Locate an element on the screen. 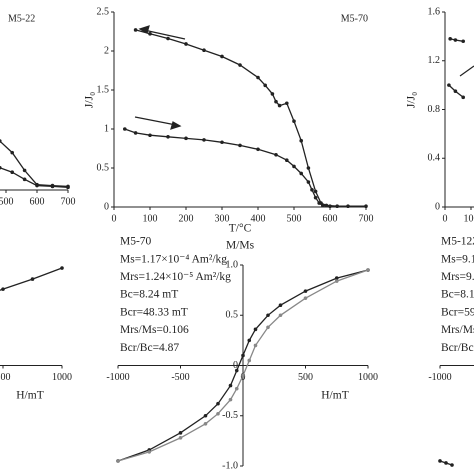  y-tick-label: -0.5 is located at coordinates (230, 415).